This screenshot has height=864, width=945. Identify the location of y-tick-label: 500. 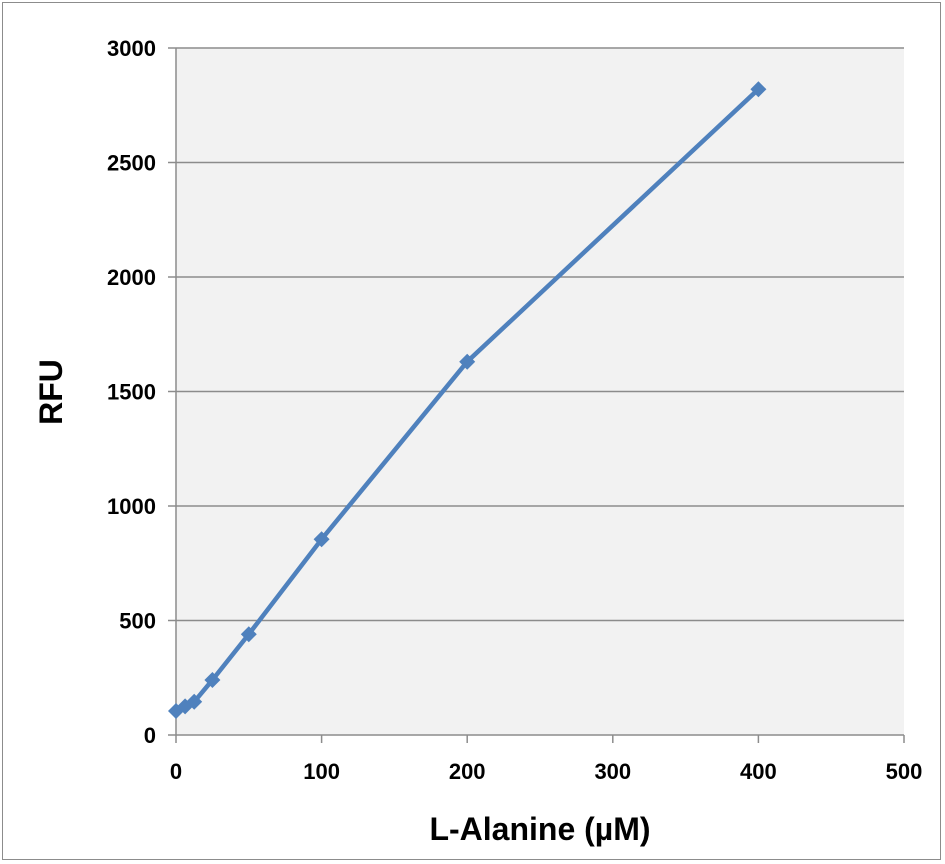
(137, 621).